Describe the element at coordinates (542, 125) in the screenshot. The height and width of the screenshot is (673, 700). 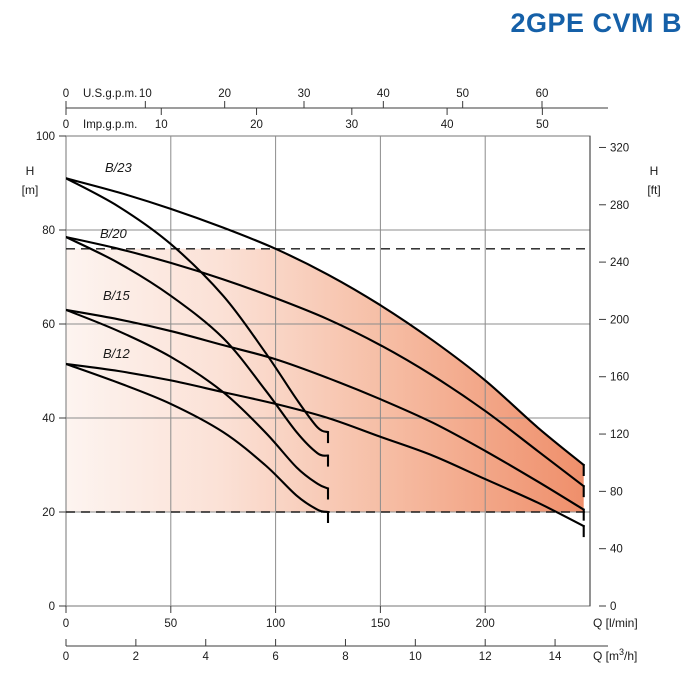
I see `top-tick-impgpm-50: 50` at that location.